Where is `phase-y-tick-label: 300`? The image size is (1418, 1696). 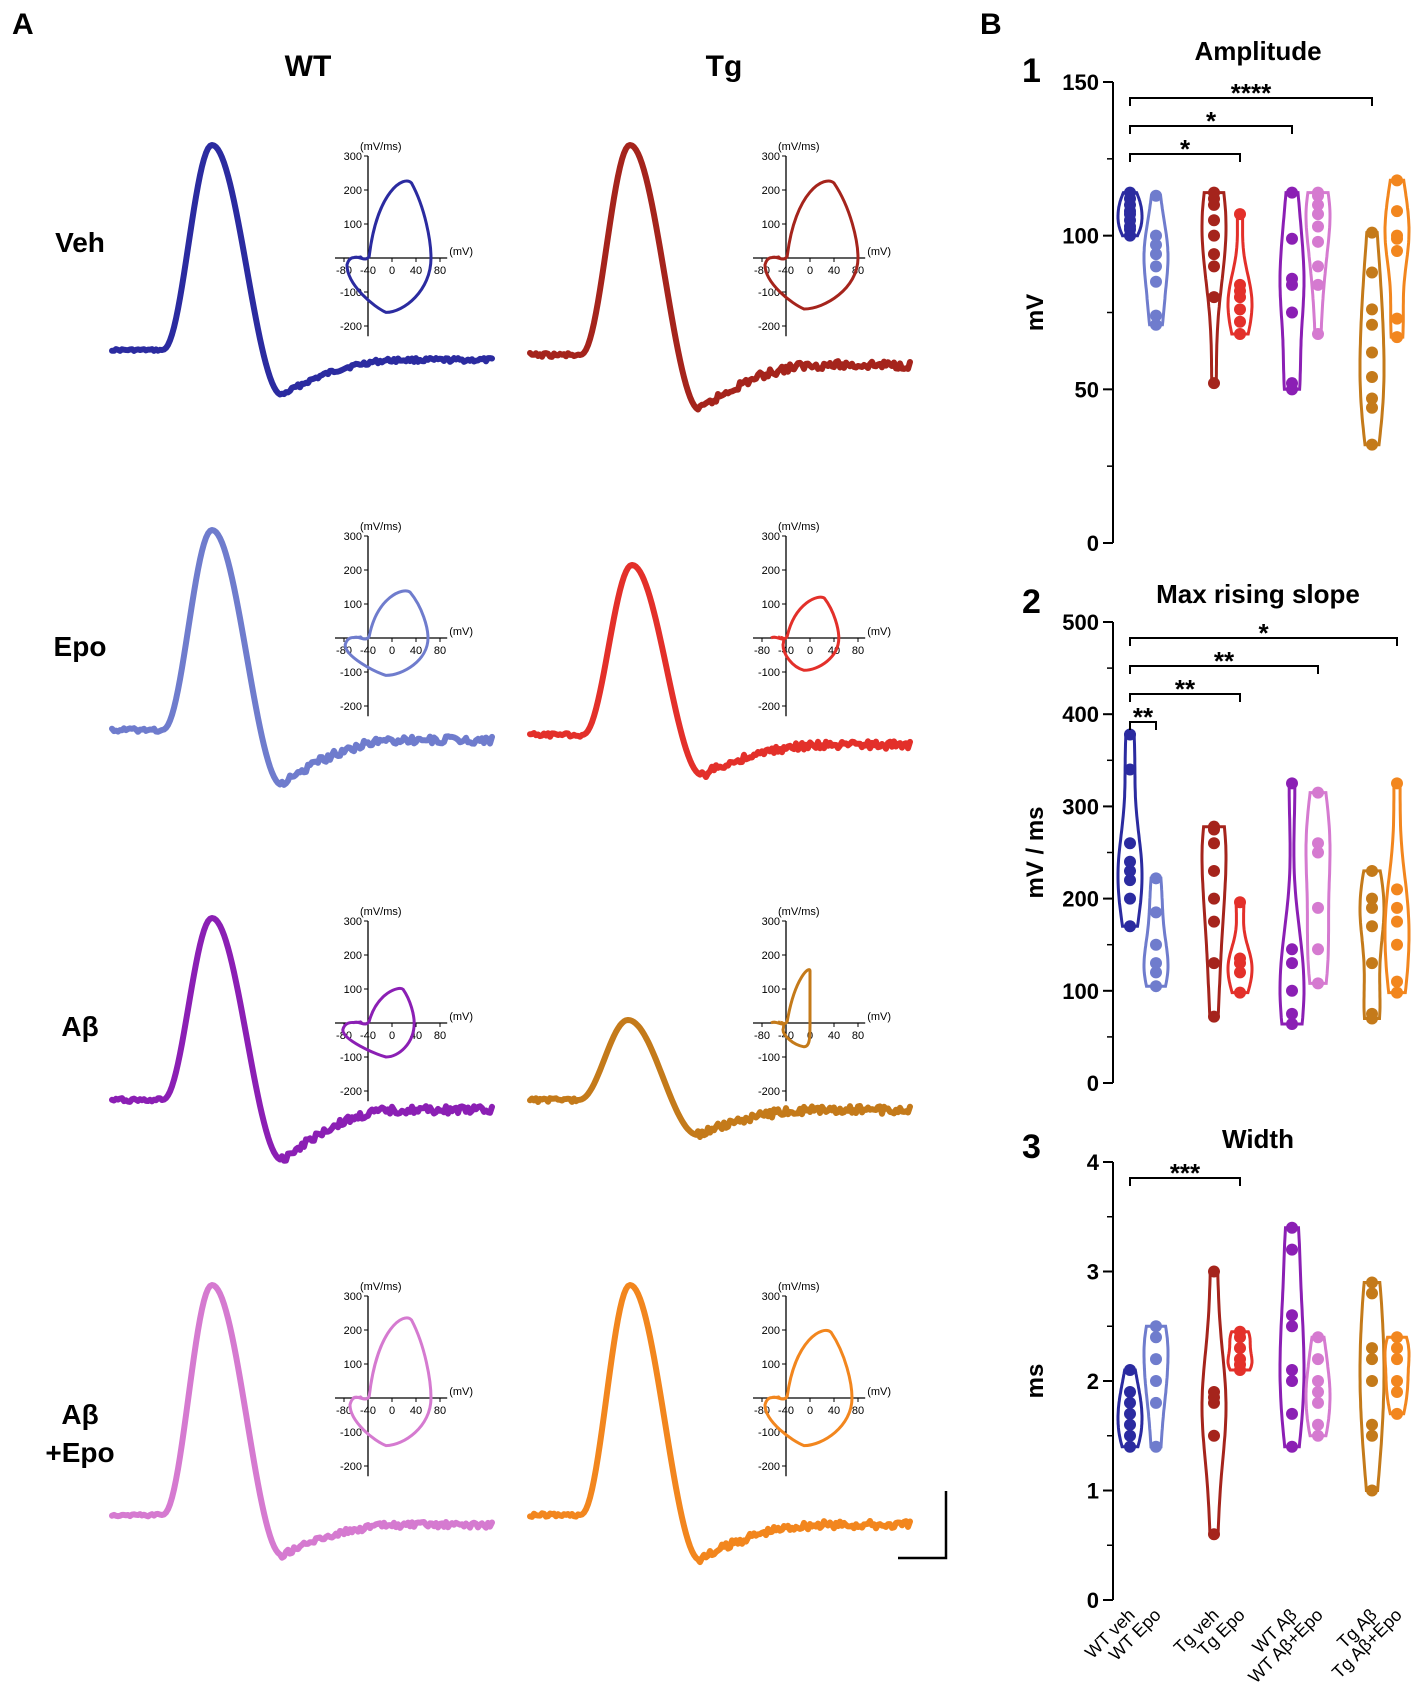 phase-y-tick-label: 300 is located at coordinates (353, 922).